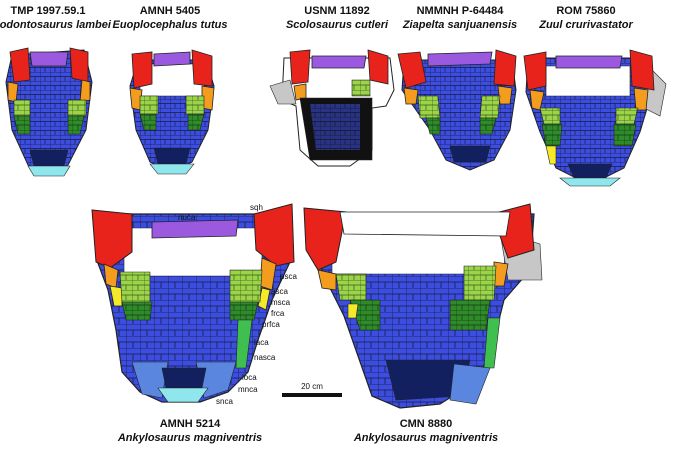  Describe the element at coordinates (312, 395) in the screenshot. I see `scale-bar-line` at that location.